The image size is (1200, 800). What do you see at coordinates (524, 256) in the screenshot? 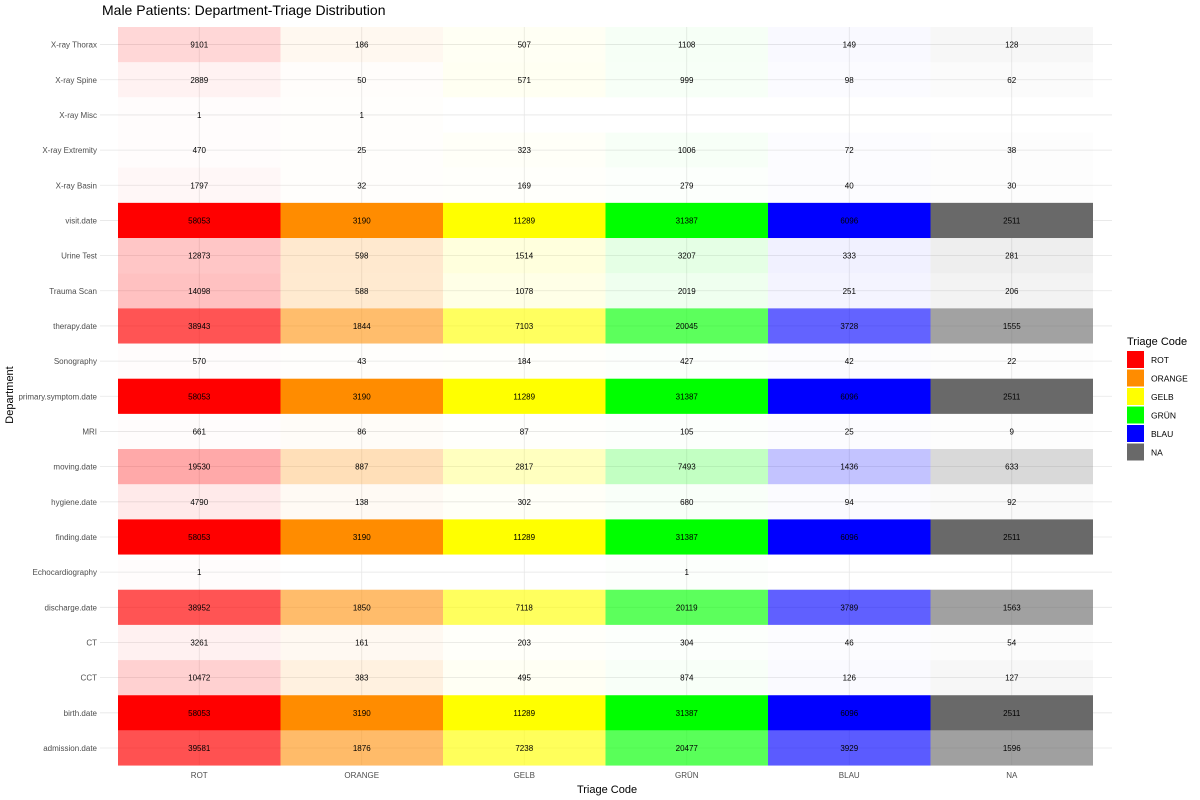
I see `cell-value-label: 1514` at bounding box center [524, 256].